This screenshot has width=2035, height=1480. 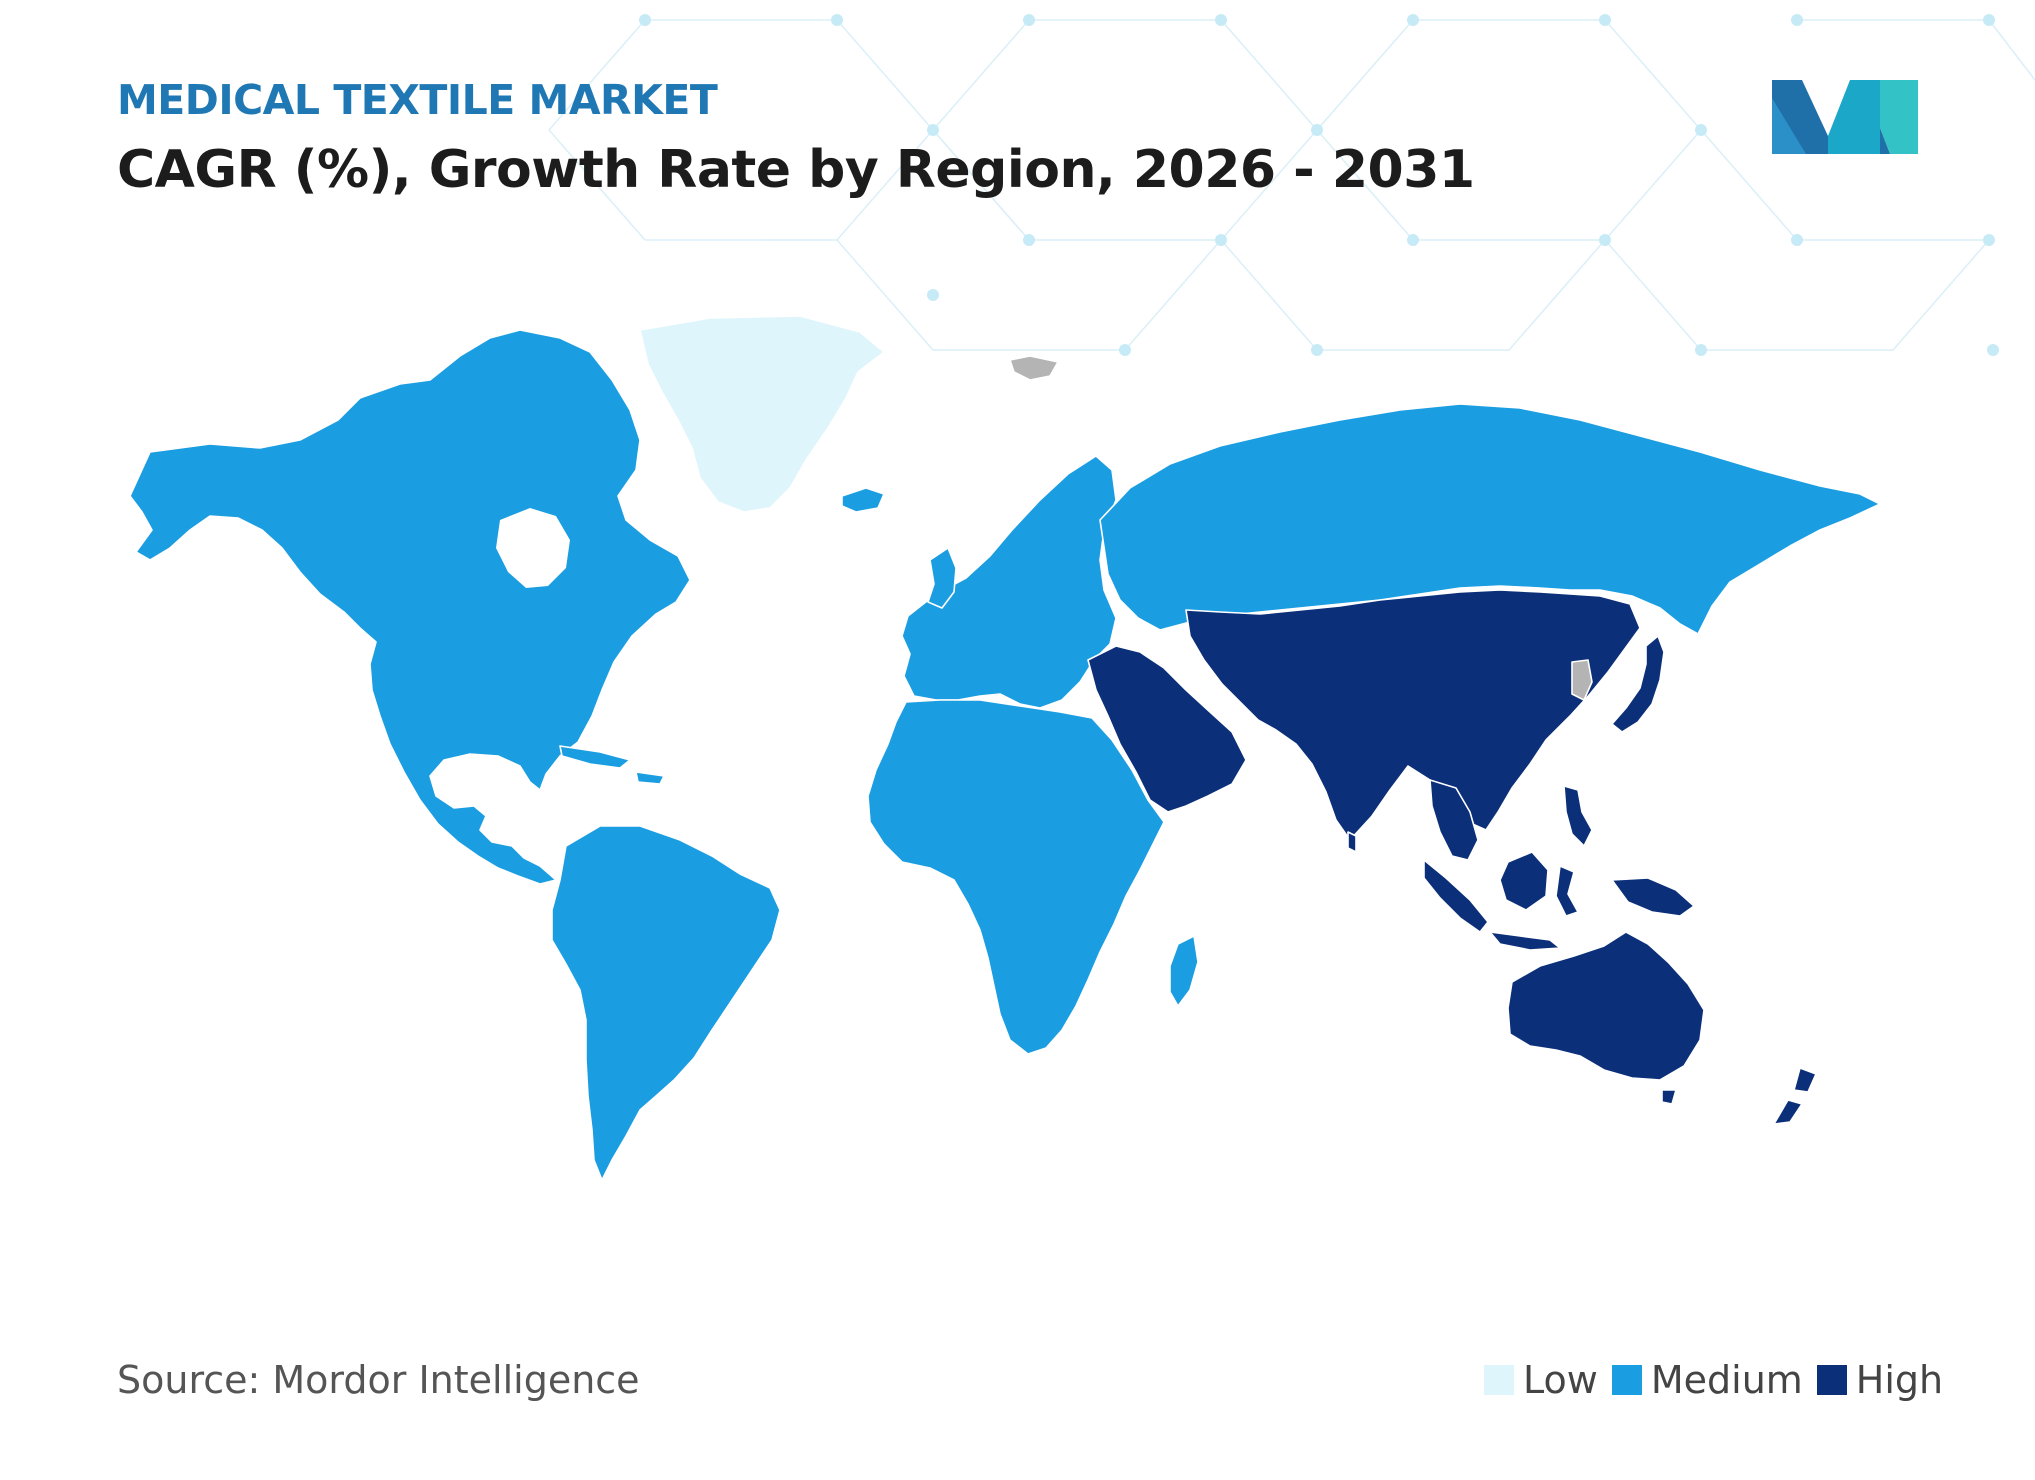 I want to click on legend-swatch-medium, so click(x=1626, y=1380).